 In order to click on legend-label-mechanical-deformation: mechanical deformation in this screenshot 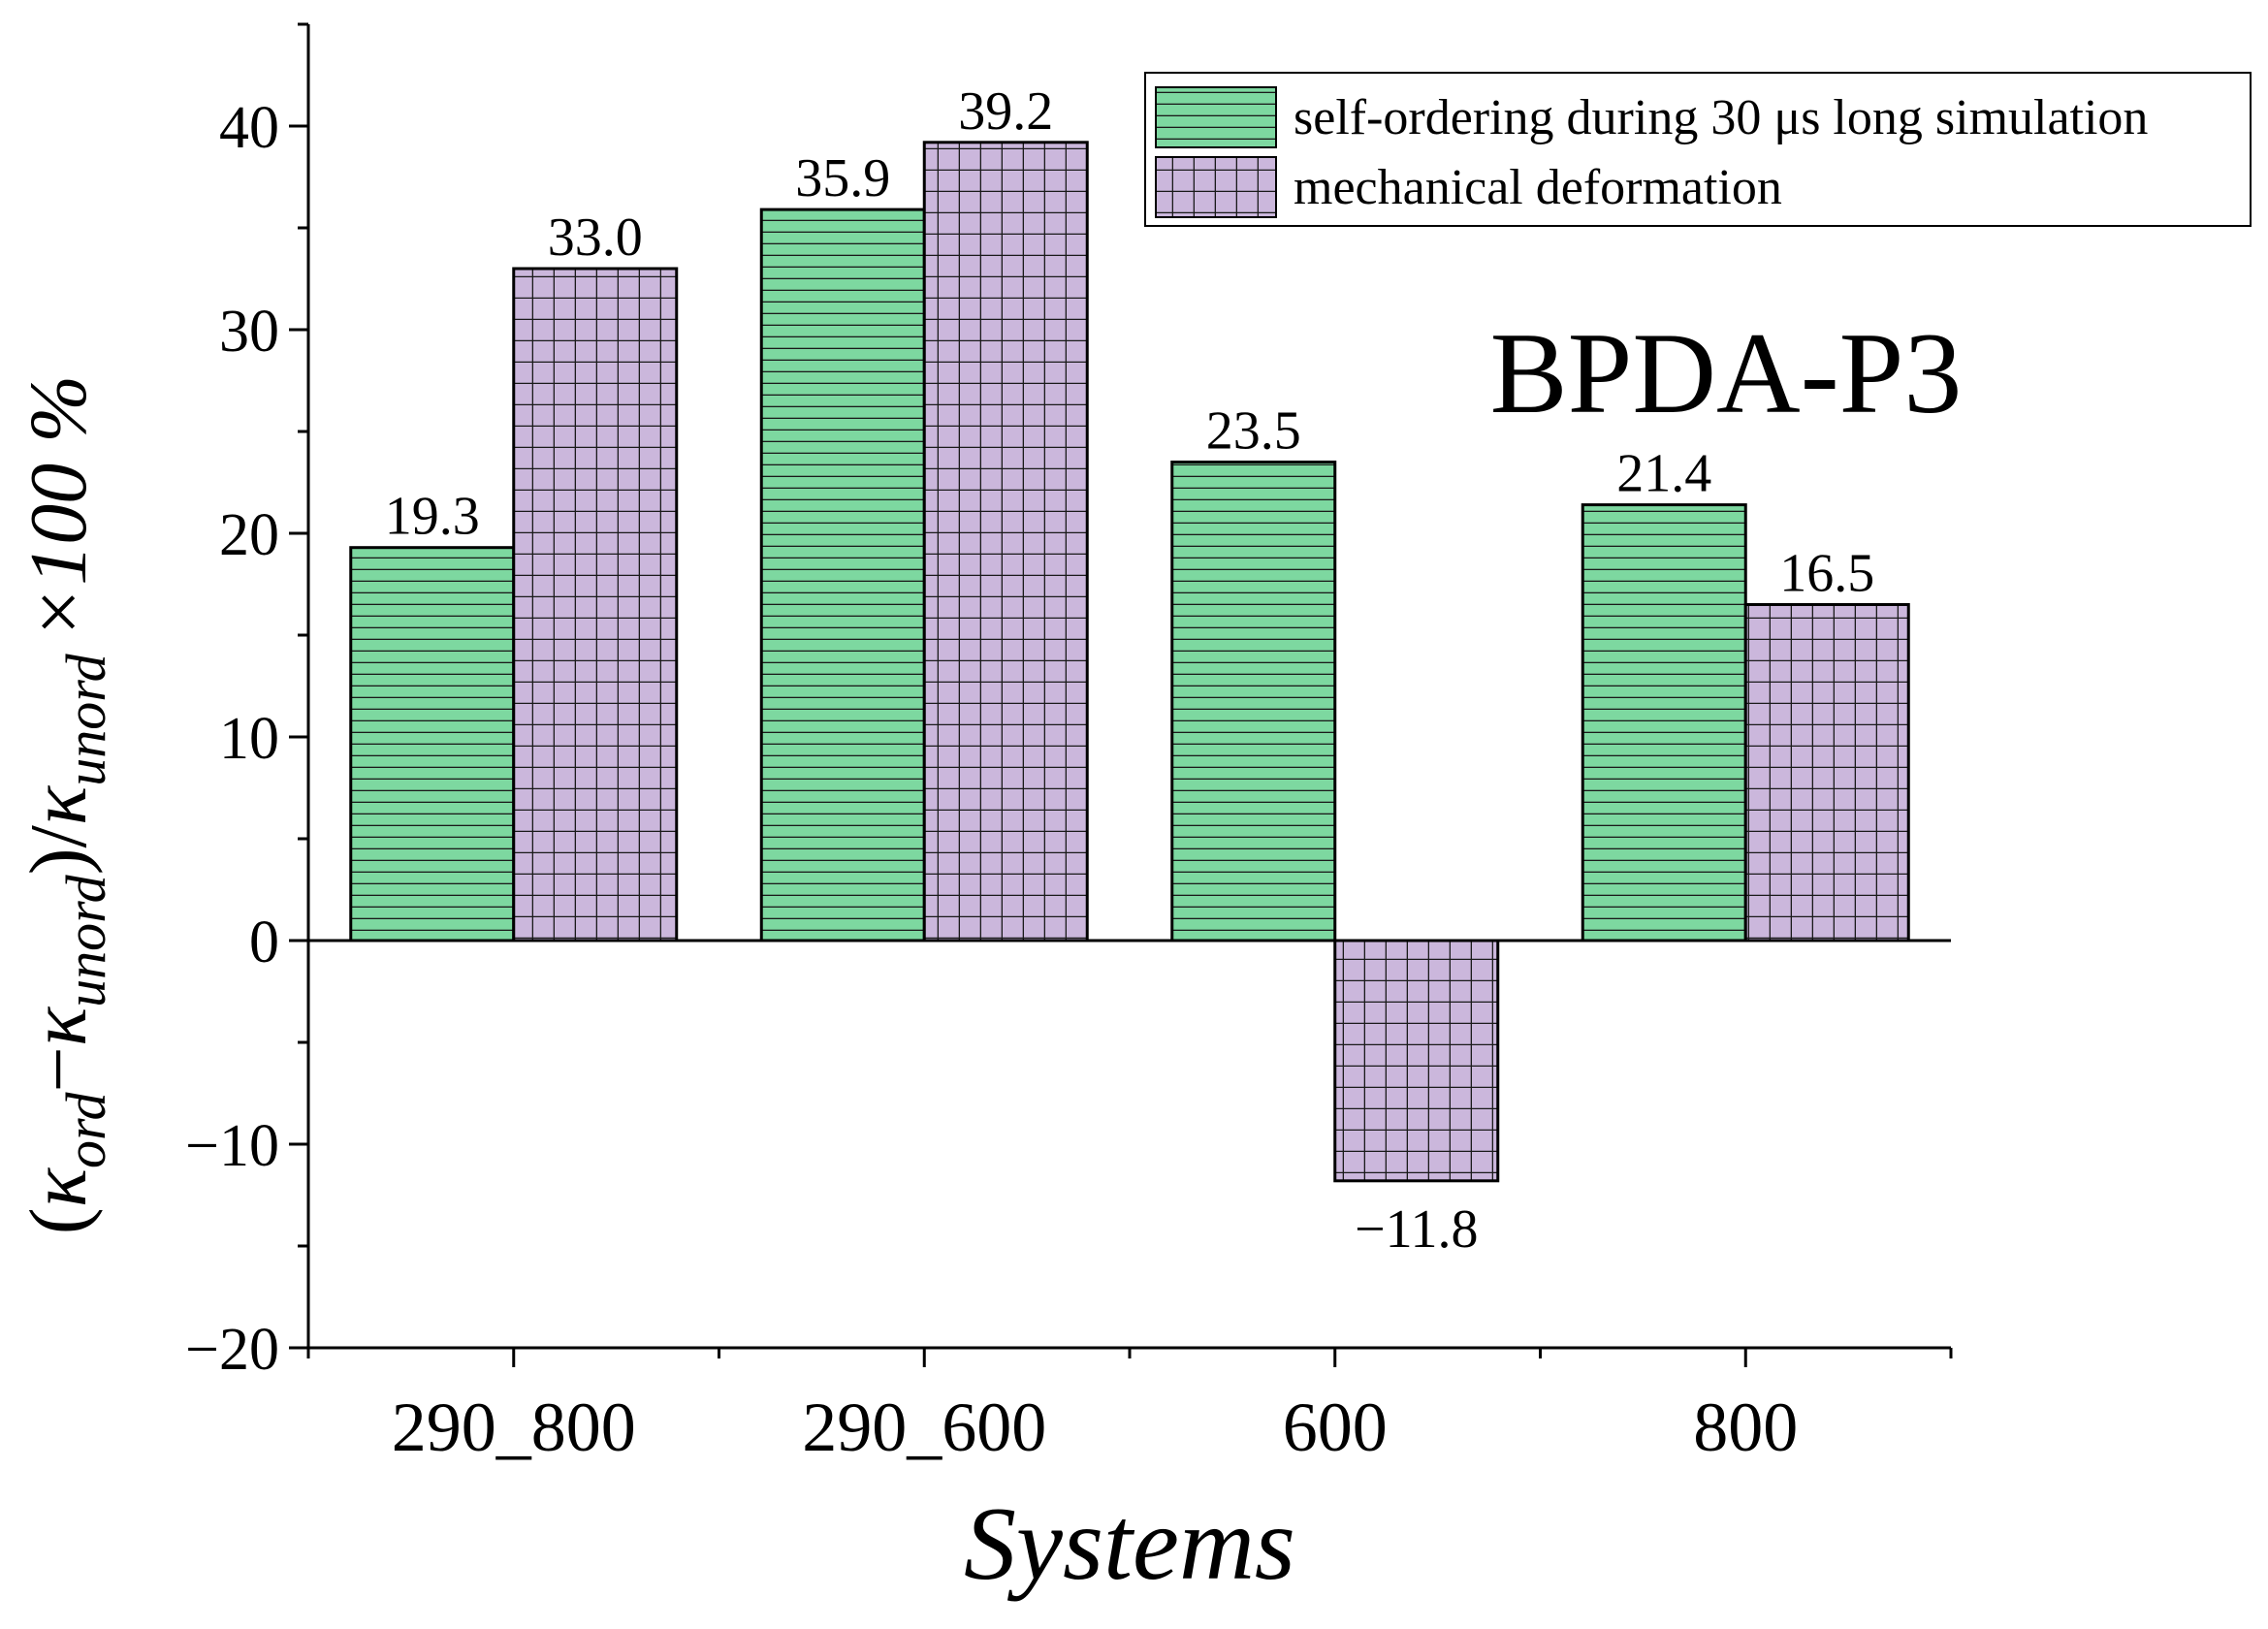, I will do `click(1538, 187)`.